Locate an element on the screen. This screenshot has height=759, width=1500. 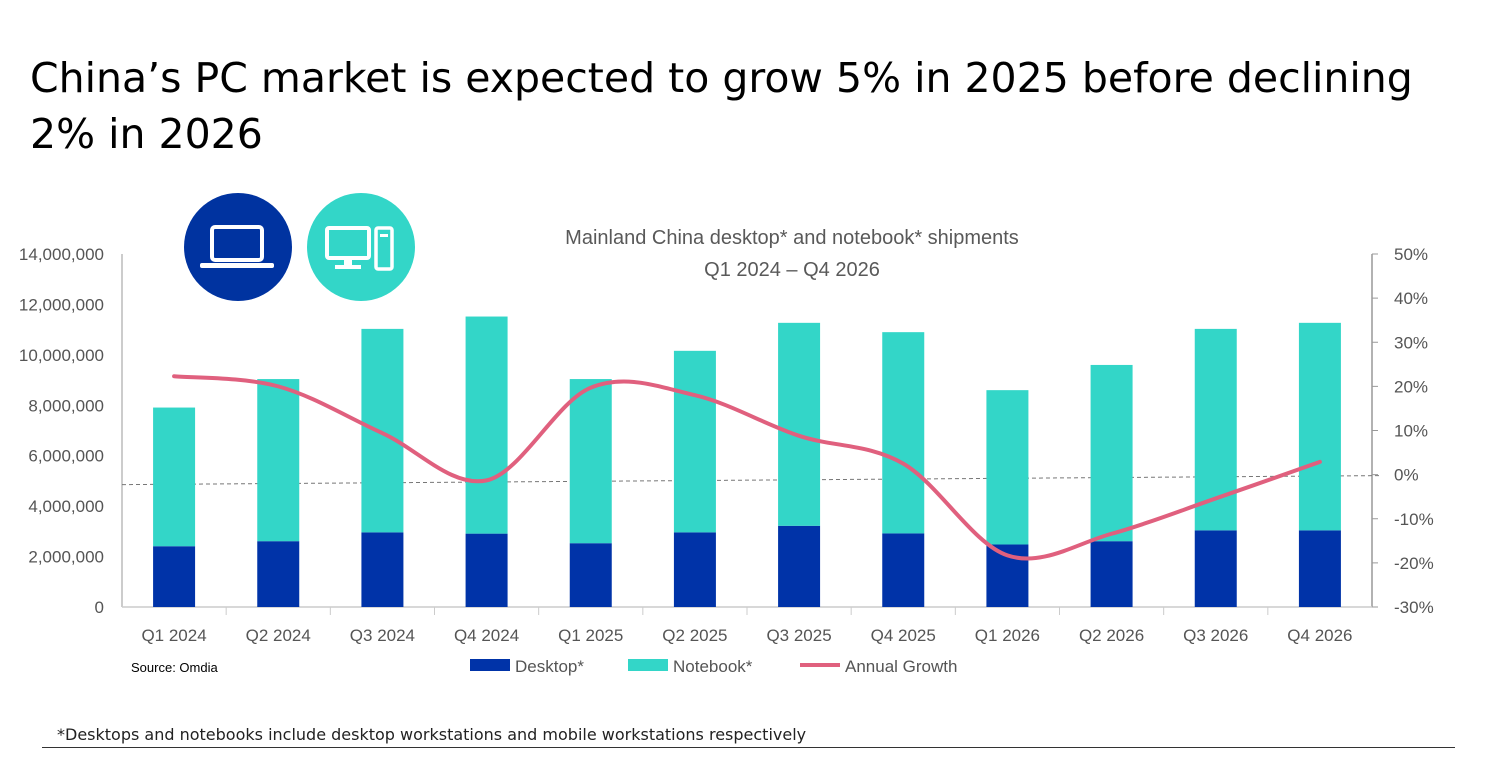
zero-growth-line is located at coordinates (751, 480).